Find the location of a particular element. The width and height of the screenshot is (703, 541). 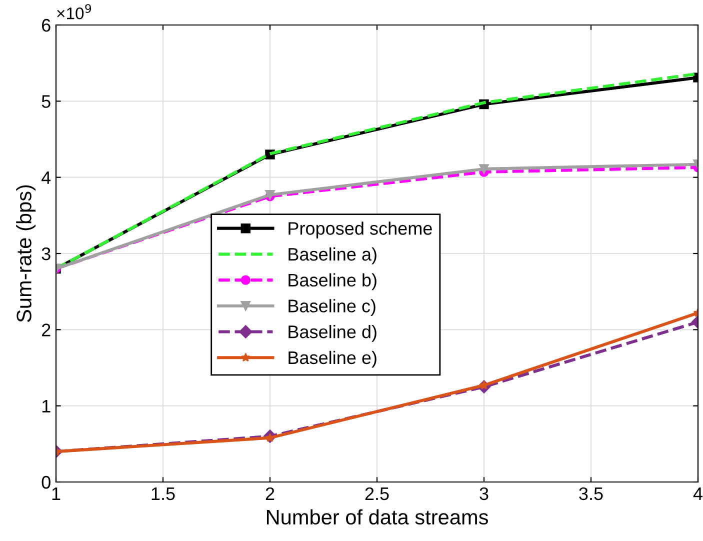

y-tick-label: 4 is located at coordinates (46, 177).